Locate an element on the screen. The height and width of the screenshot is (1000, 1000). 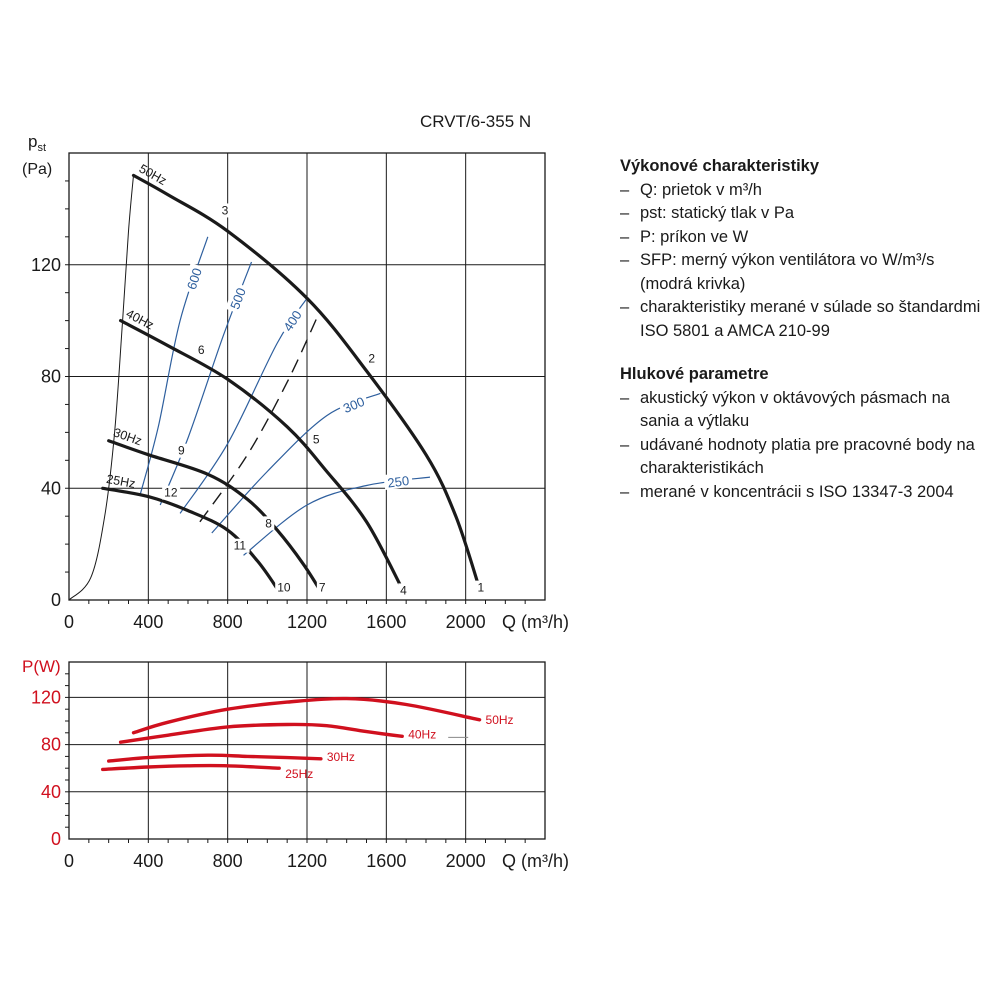
fan-curve-label: 25Hz is located at coordinates (120, 481).